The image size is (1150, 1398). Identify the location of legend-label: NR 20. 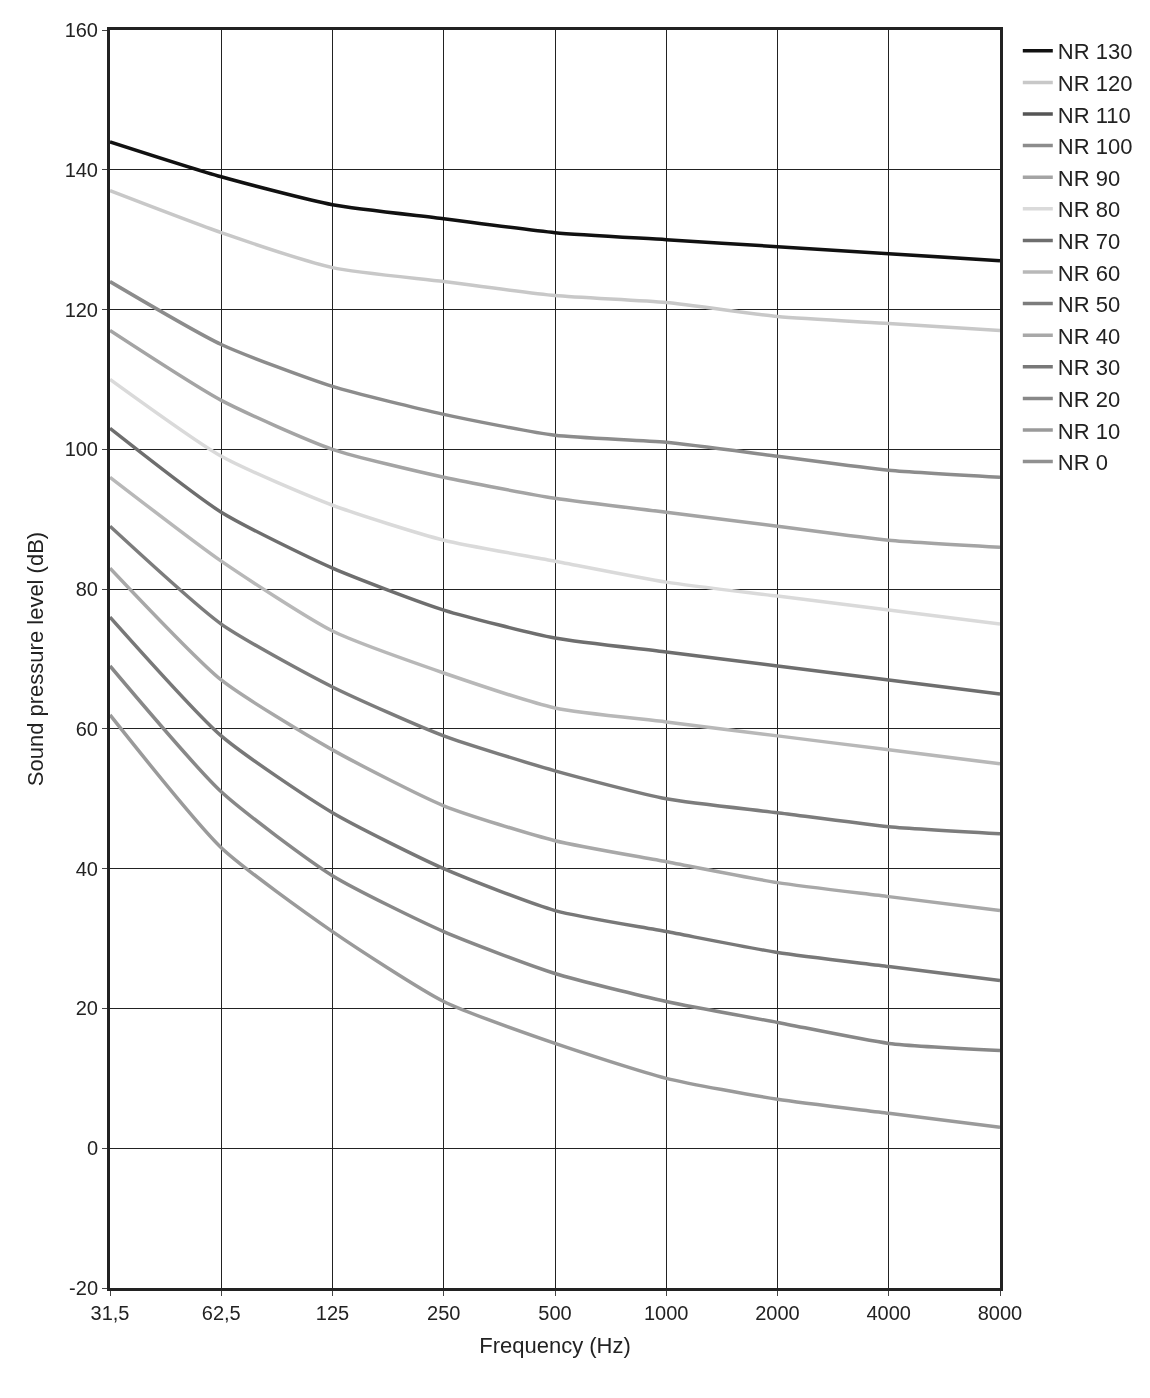
(1089, 399).